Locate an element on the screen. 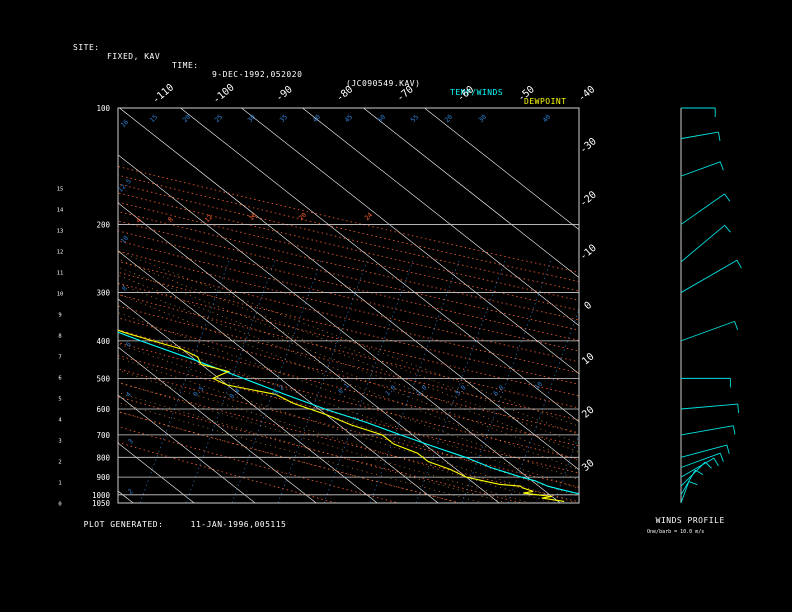 The height and width of the screenshot is (612, 792). winds-profile-title: WINDS PROFILE is located at coordinates (685, 516).